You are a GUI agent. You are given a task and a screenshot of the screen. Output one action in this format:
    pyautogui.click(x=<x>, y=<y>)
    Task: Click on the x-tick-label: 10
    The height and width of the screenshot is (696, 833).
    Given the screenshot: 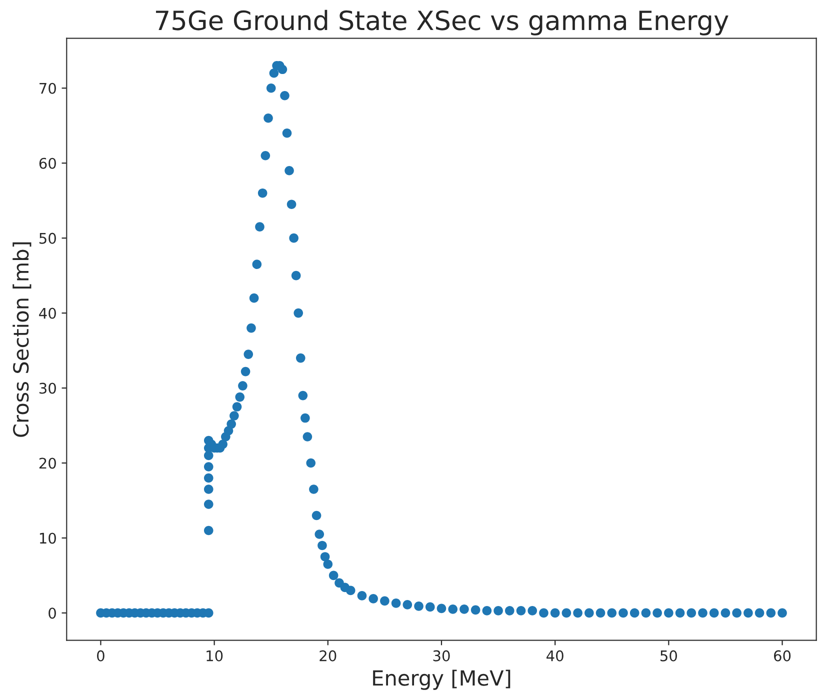 What is the action you would take?
    pyautogui.click(x=214, y=656)
    